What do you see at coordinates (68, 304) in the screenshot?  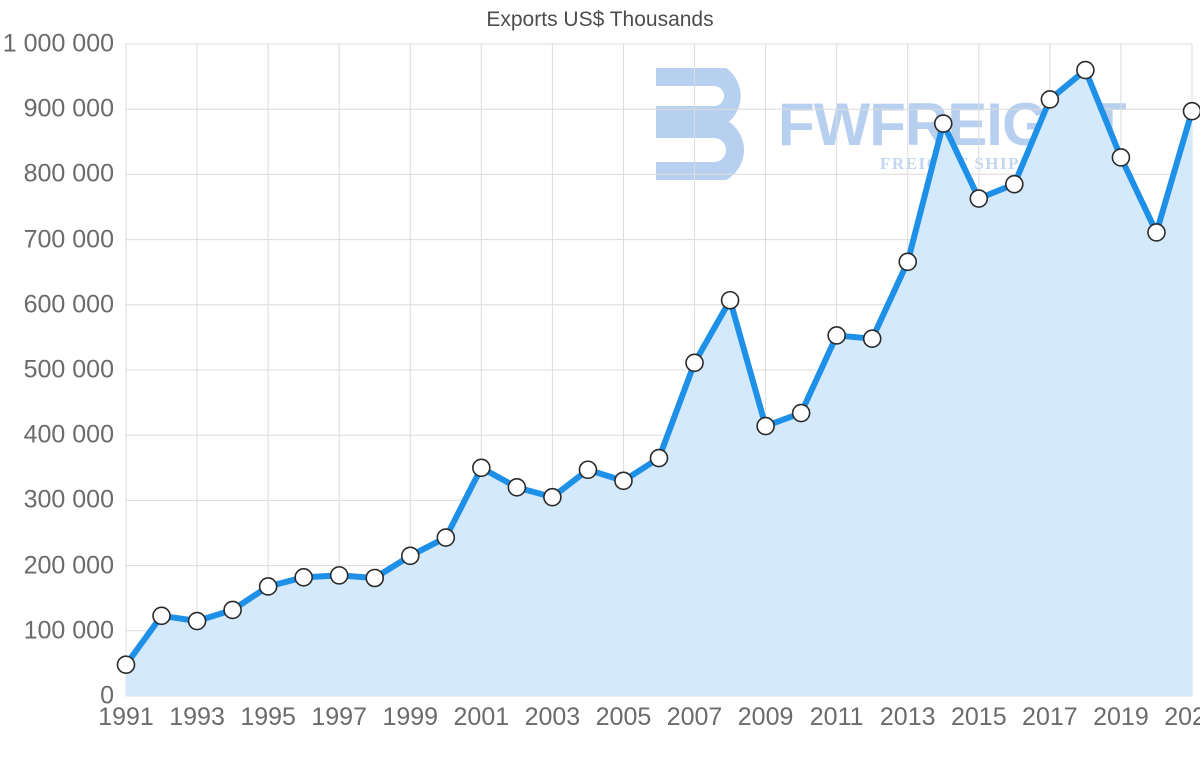 I see `y-axis-tick-label: 600 000` at bounding box center [68, 304].